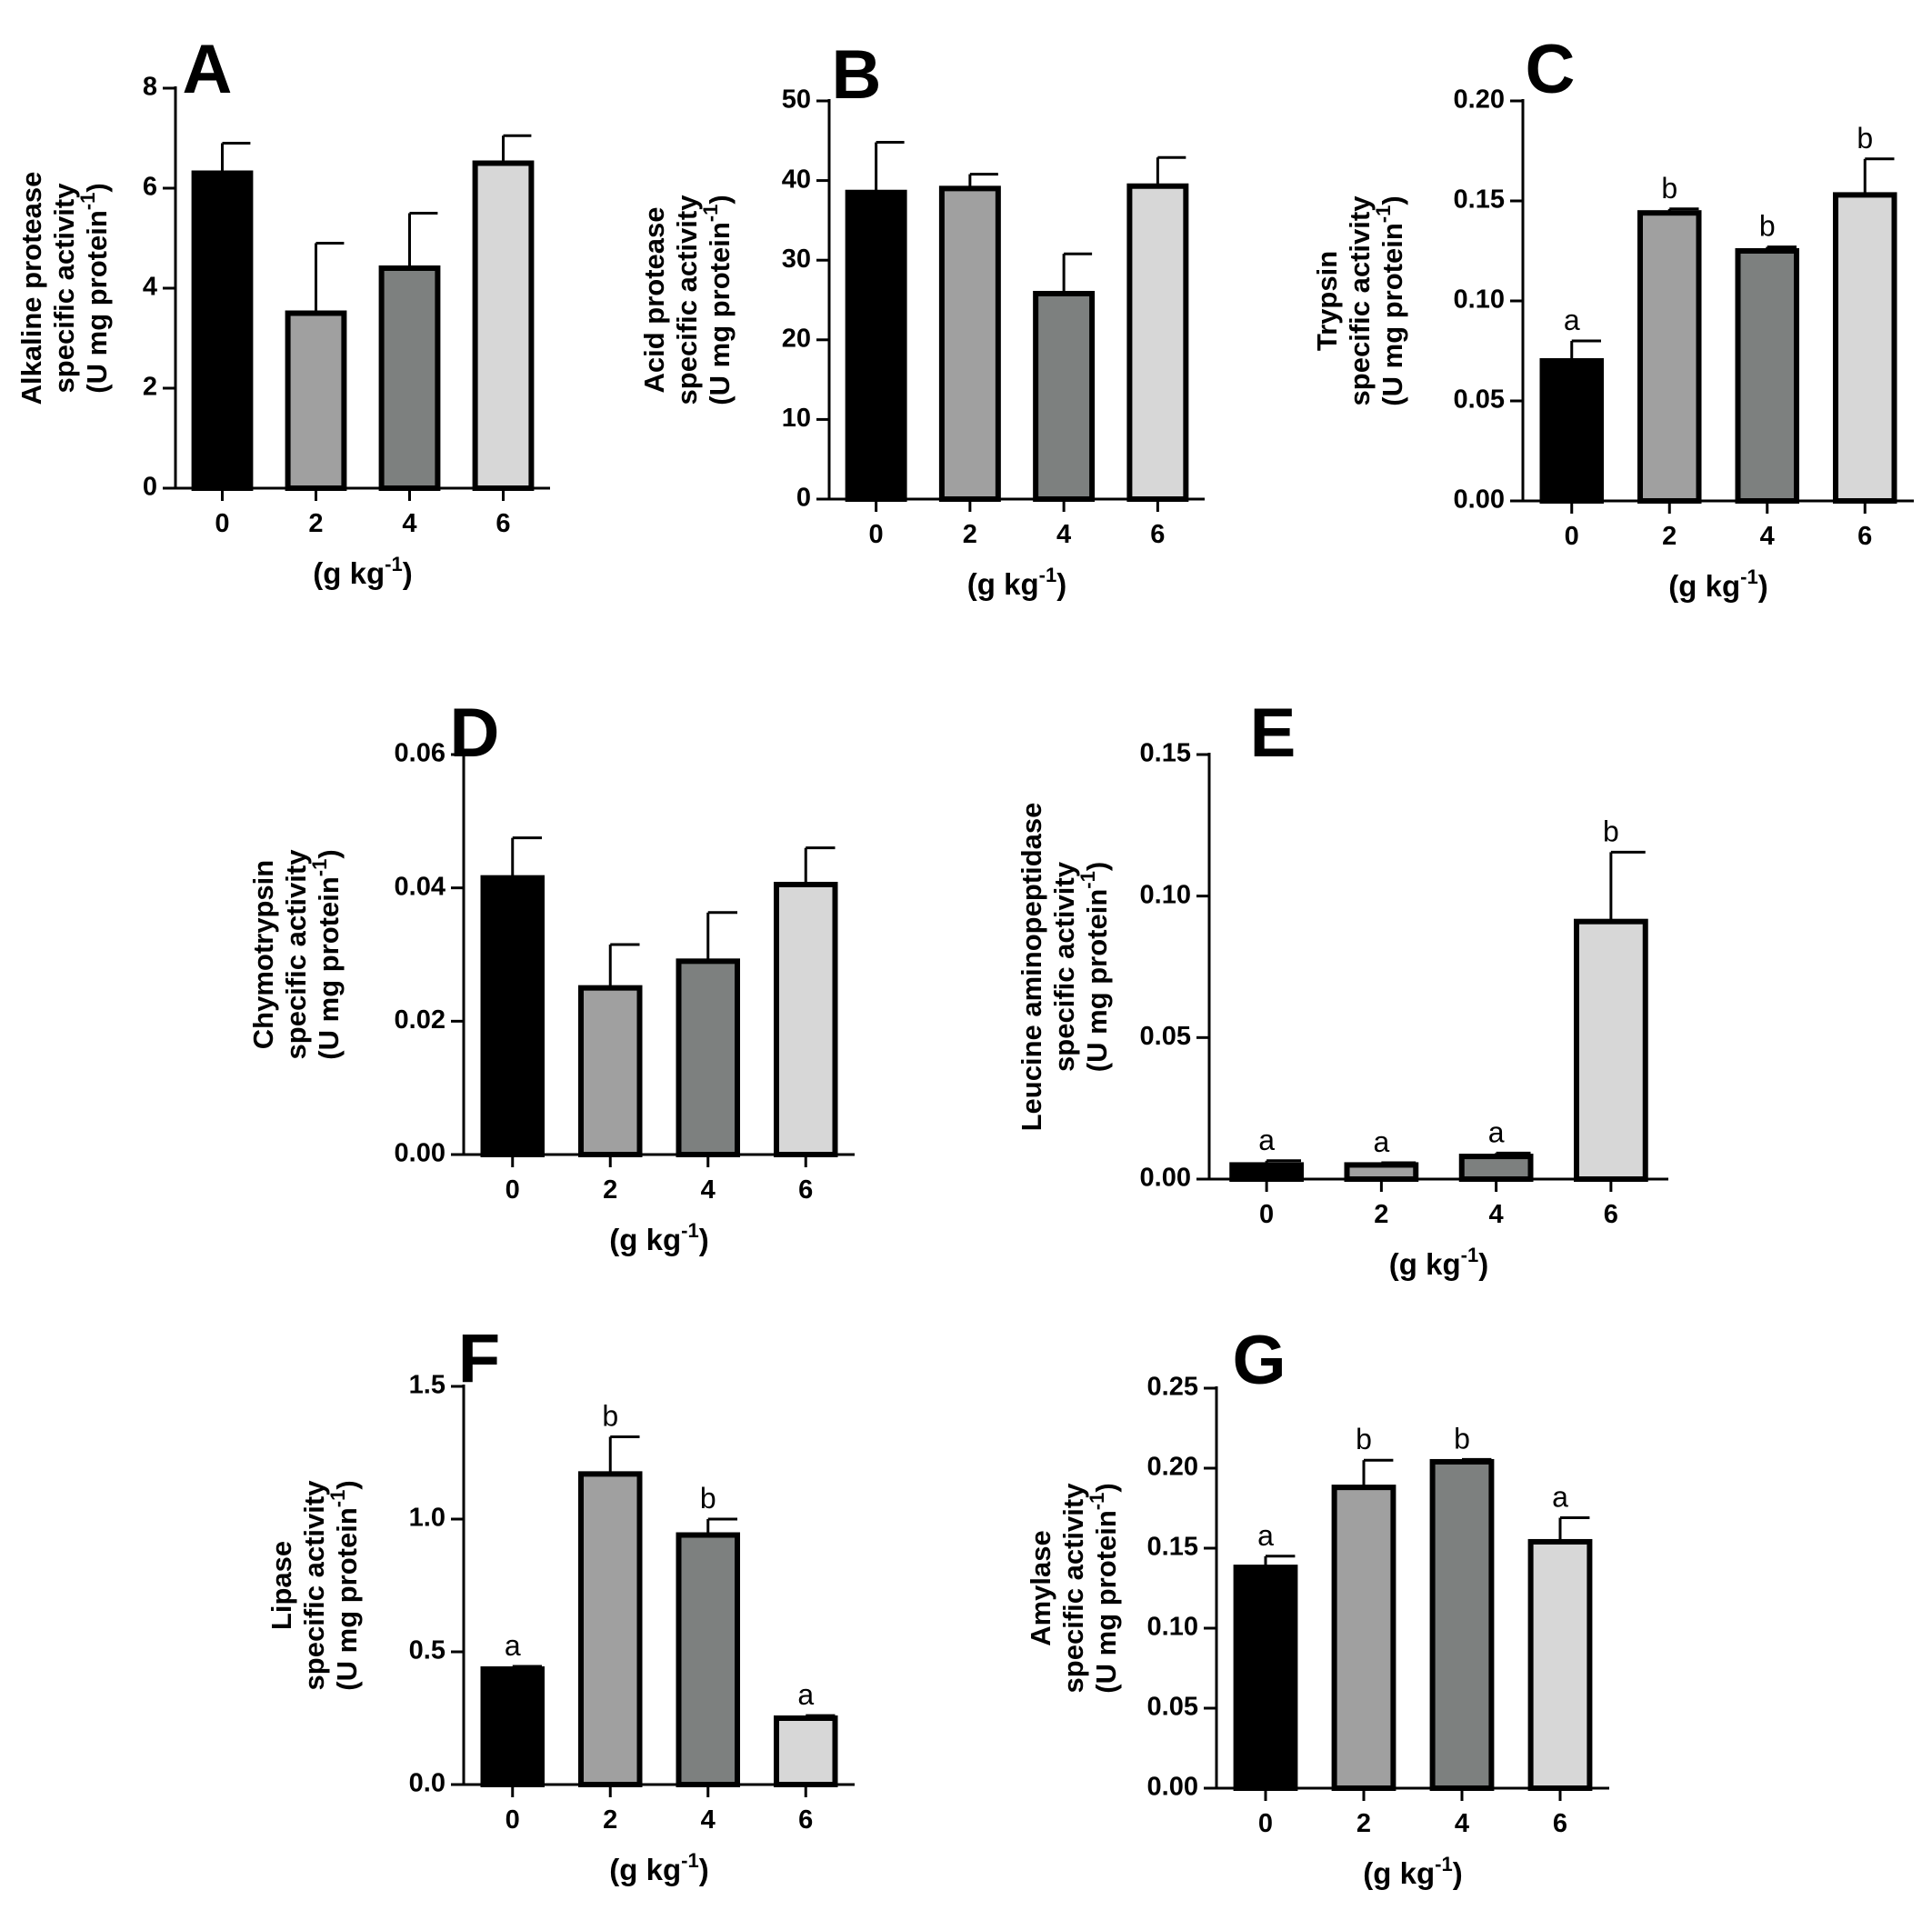 This screenshot has height=1910, width=1932. What do you see at coordinates (314, 1585) in the screenshot?
I see `y-axis-label: Lipase specific activity (U mg protein-1)` at bounding box center [314, 1585].